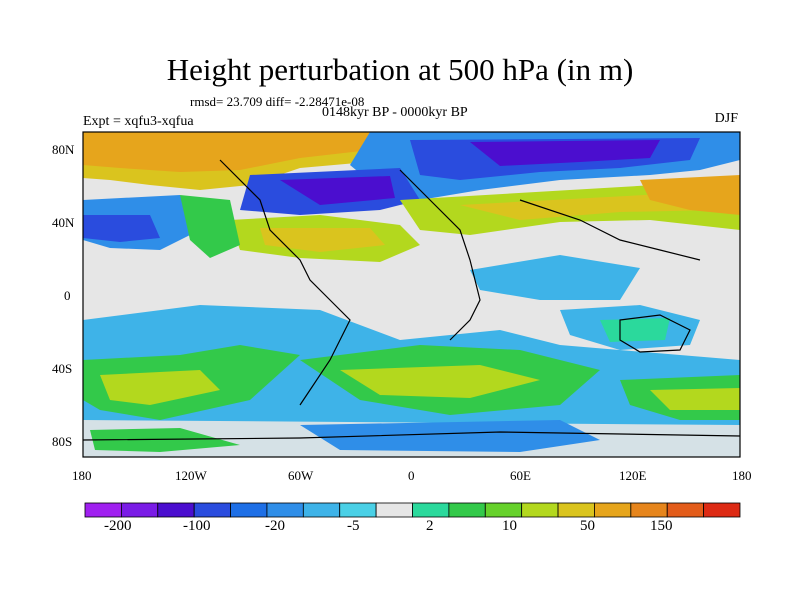 This screenshot has height=600, width=800. I want to click on lon-label: 60E, so click(520, 475).